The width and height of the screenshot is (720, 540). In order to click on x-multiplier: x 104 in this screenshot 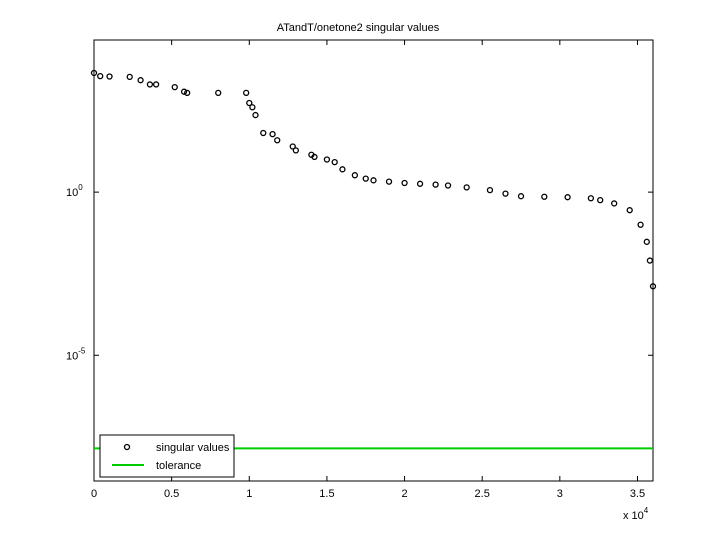, I will do `click(636, 514)`.